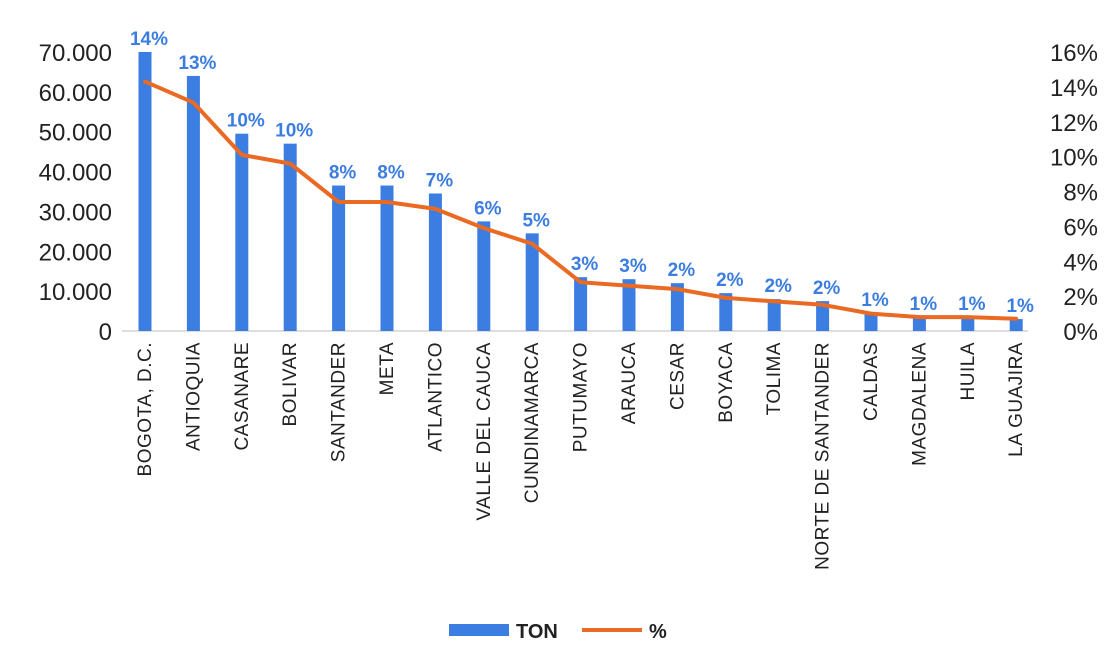 The width and height of the screenshot is (1107, 647). I want to click on category-label: ANTIOQUIA, so click(193, 396).